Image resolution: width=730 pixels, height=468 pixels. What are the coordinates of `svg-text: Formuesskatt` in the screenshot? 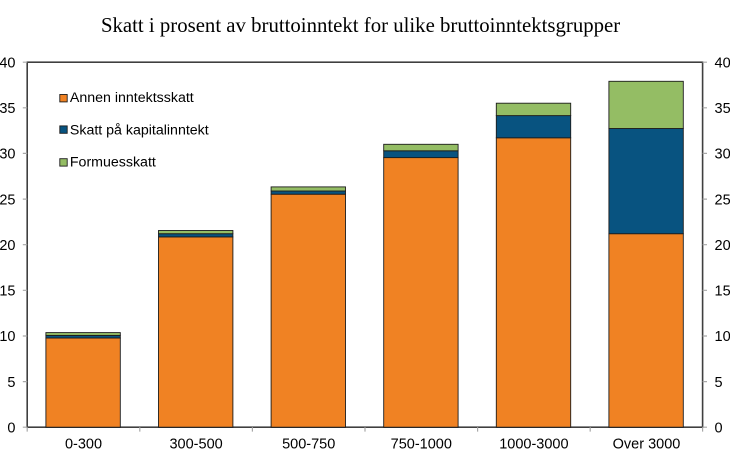 It's located at (113, 163).